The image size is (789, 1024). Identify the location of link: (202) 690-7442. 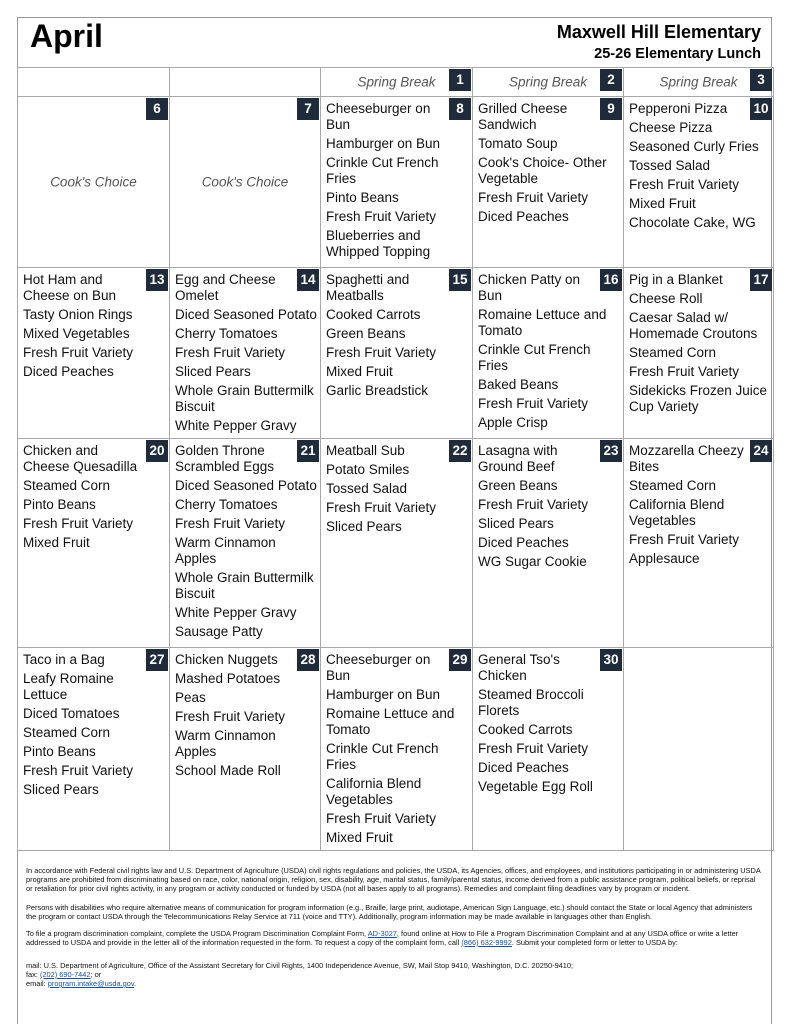
(65, 974).